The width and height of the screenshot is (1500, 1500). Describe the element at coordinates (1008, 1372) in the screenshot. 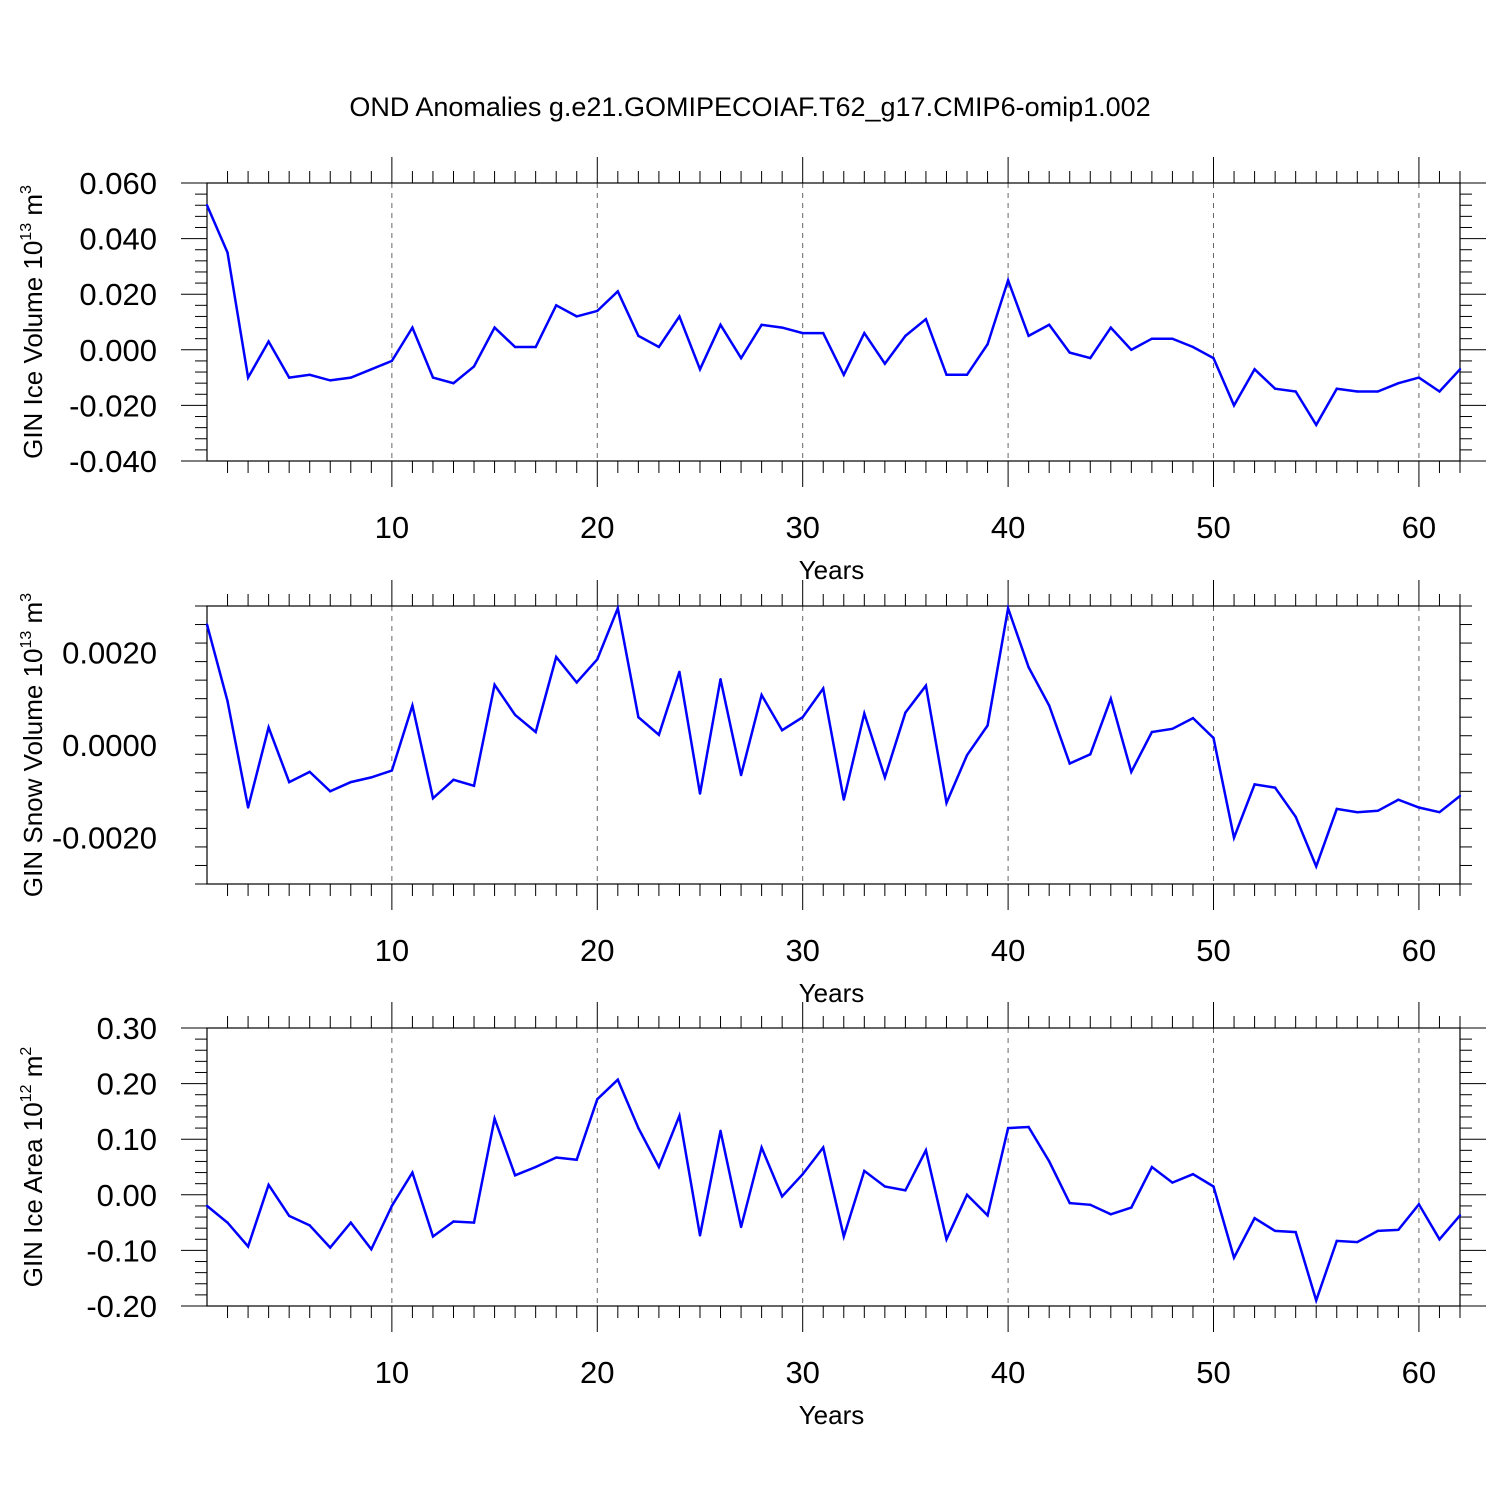

I see `x-tick-label: 40` at that location.